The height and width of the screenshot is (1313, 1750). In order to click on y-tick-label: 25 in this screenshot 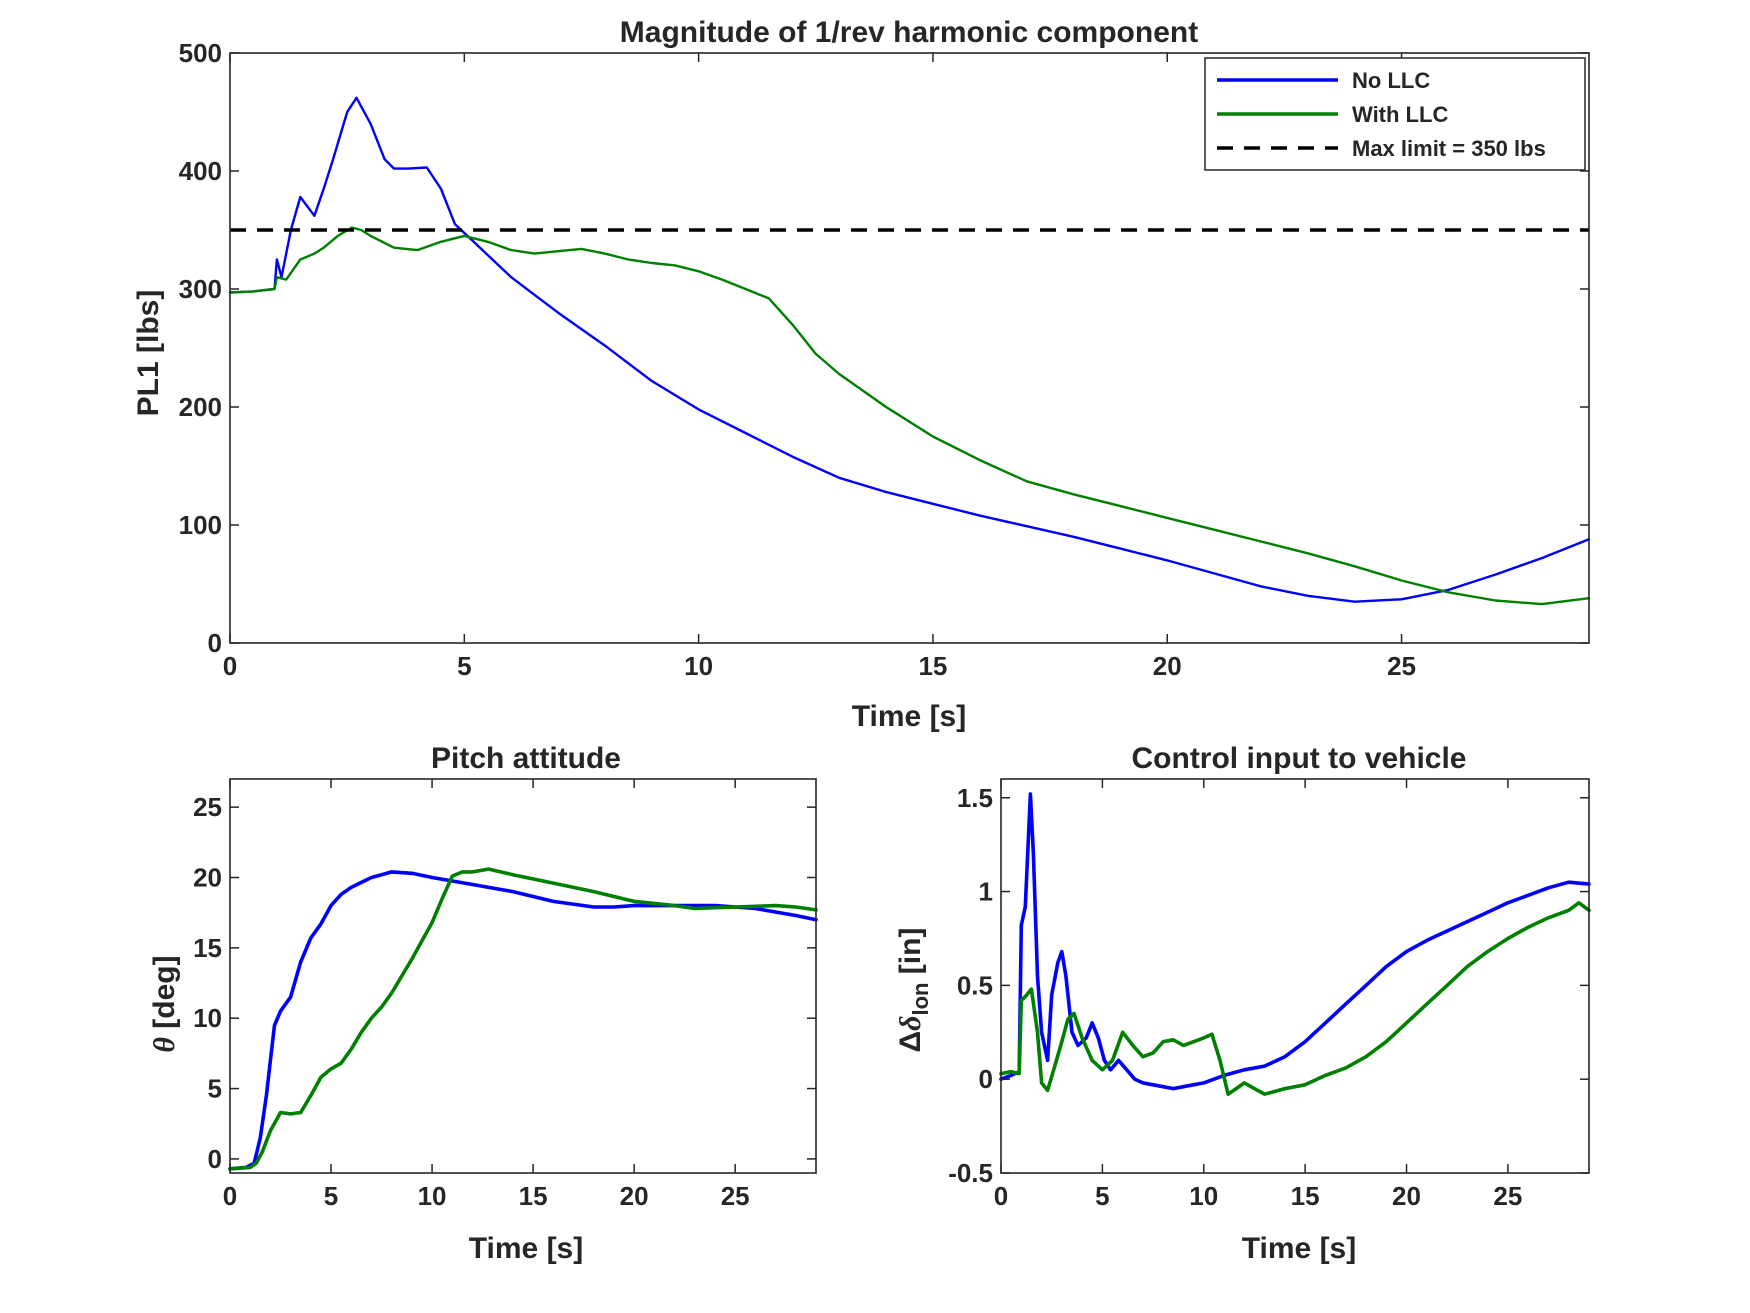, I will do `click(207, 807)`.